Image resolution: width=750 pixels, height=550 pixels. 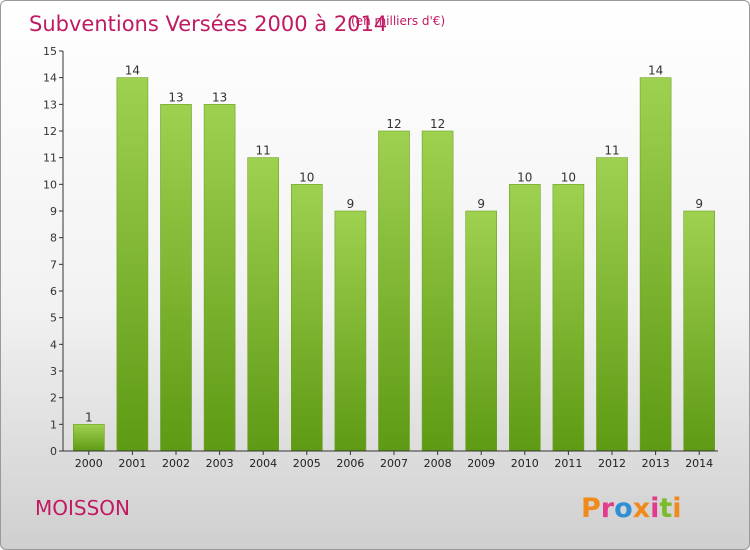 What do you see at coordinates (568, 318) in the screenshot?
I see `bar-2011` at bounding box center [568, 318].